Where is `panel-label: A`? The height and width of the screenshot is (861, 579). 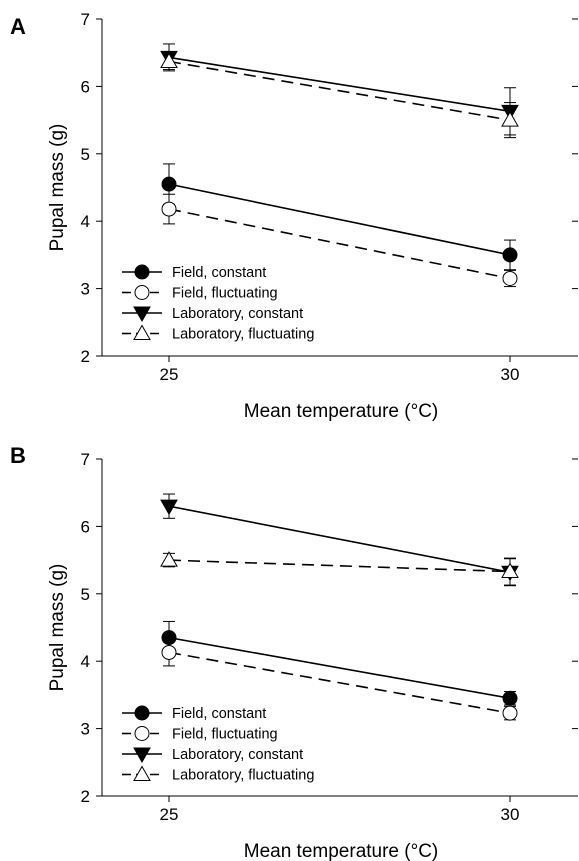
panel-label: A is located at coordinates (18, 26).